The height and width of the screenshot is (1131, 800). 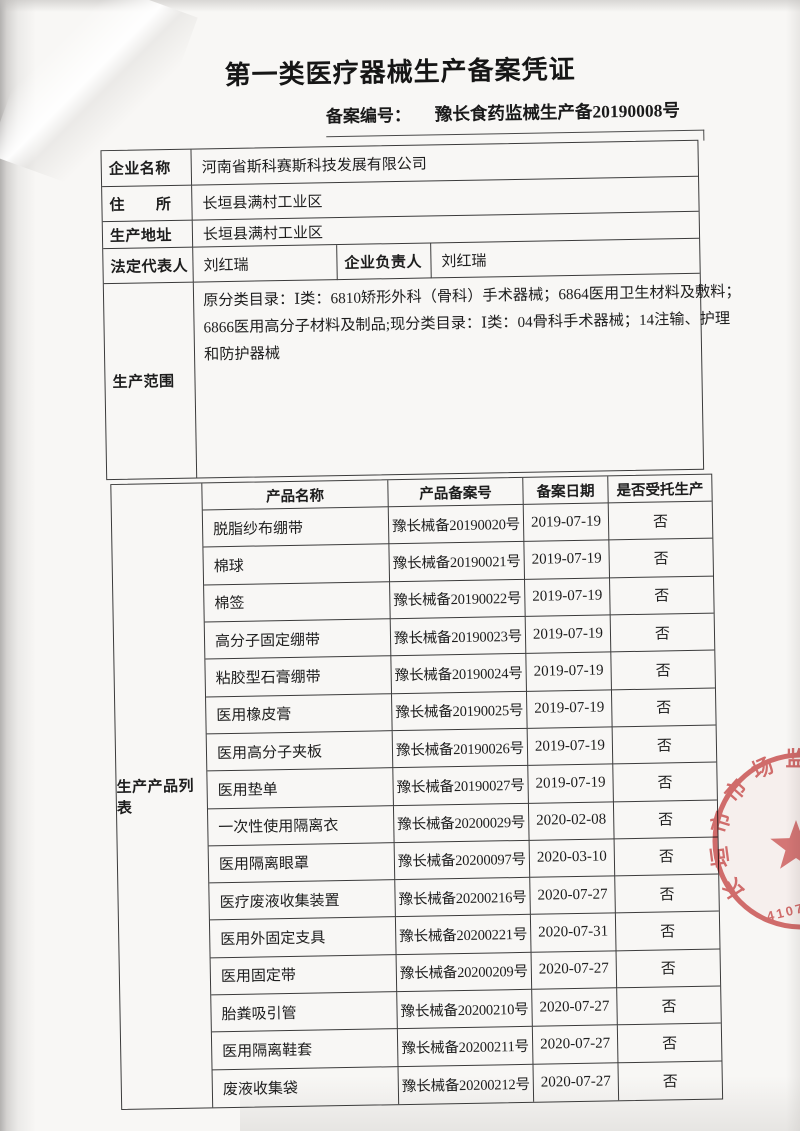 What do you see at coordinates (304, 1012) in the screenshot?
I see `product-name-cell: 胎粪吸引管` at bounding box center [304, 1012].